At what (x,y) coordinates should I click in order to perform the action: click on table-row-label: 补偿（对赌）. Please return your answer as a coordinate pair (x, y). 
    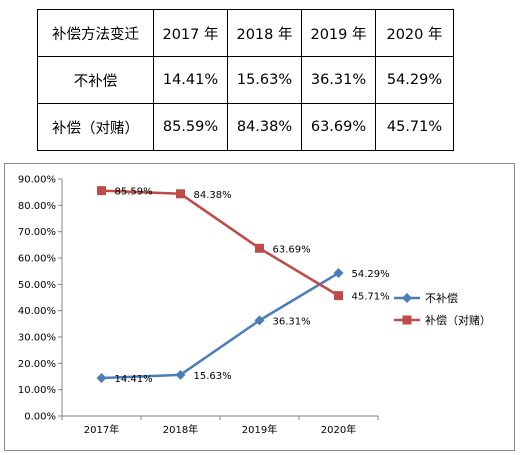
    Looking at the image, I should click on (95, 127).